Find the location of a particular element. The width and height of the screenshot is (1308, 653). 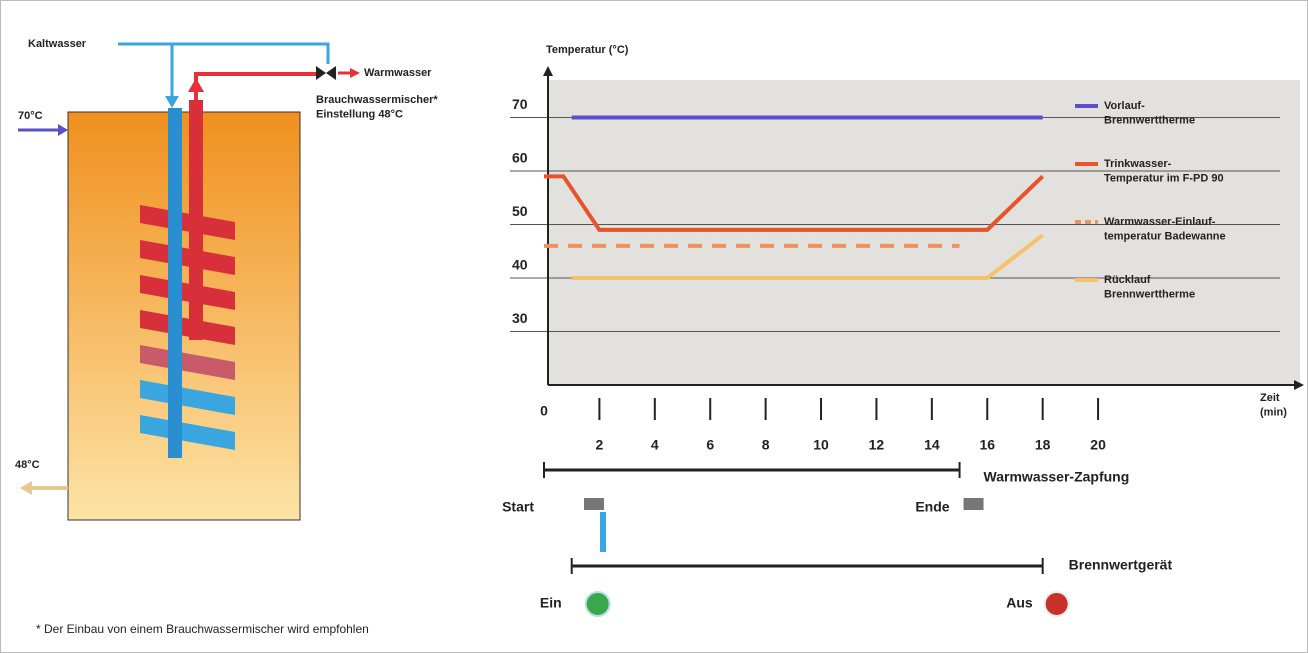

x-tick-label: 16 is located at coordinates (987, 445).